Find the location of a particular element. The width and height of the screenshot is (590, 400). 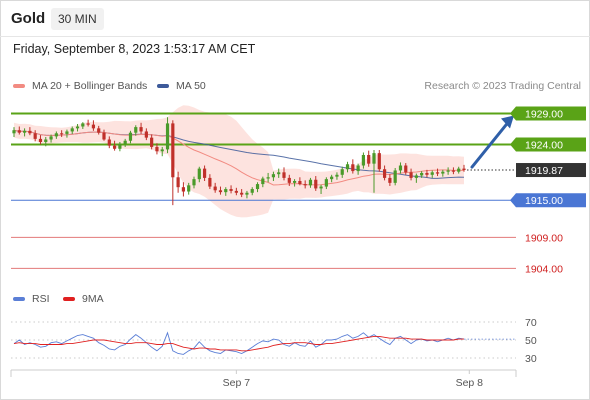

legend-9ma: 9MA is located at coordinates (83, 299).